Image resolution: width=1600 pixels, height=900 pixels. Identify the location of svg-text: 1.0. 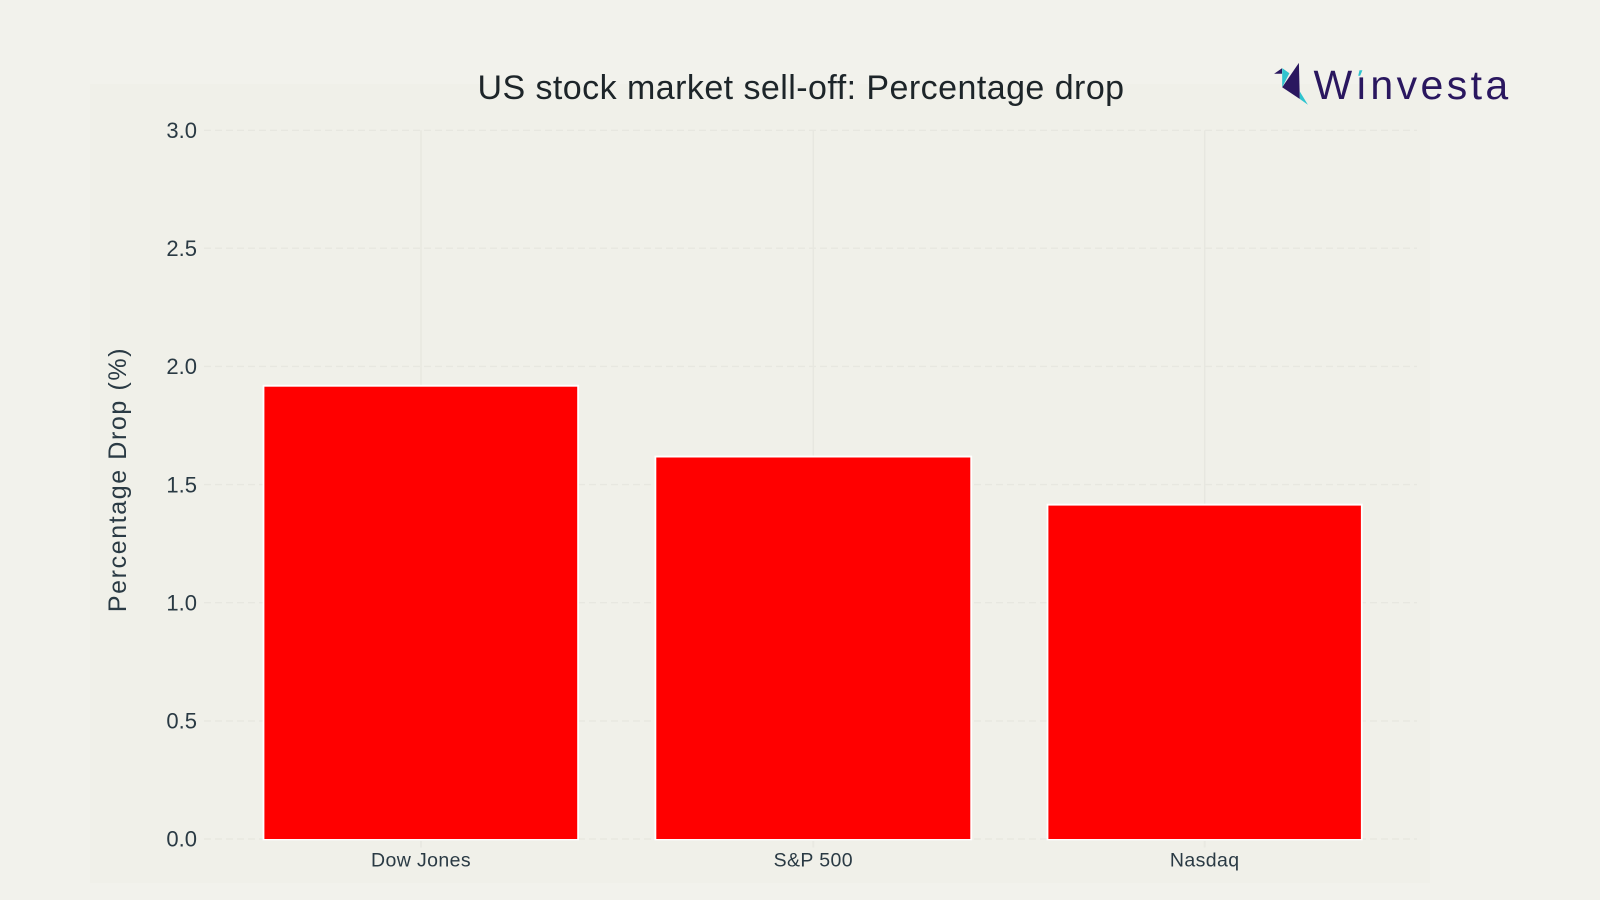
(181, 602).